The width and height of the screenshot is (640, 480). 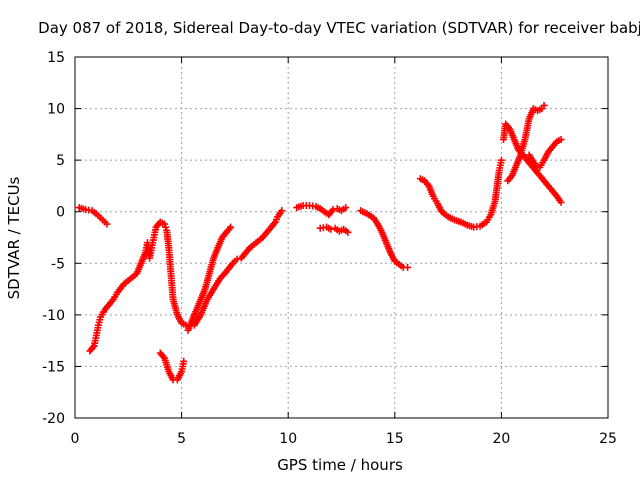 What do you see at coordinates (288, 439) in the screenshot?
I see `x-tick-label: 10` at bounding box center [288, 439].